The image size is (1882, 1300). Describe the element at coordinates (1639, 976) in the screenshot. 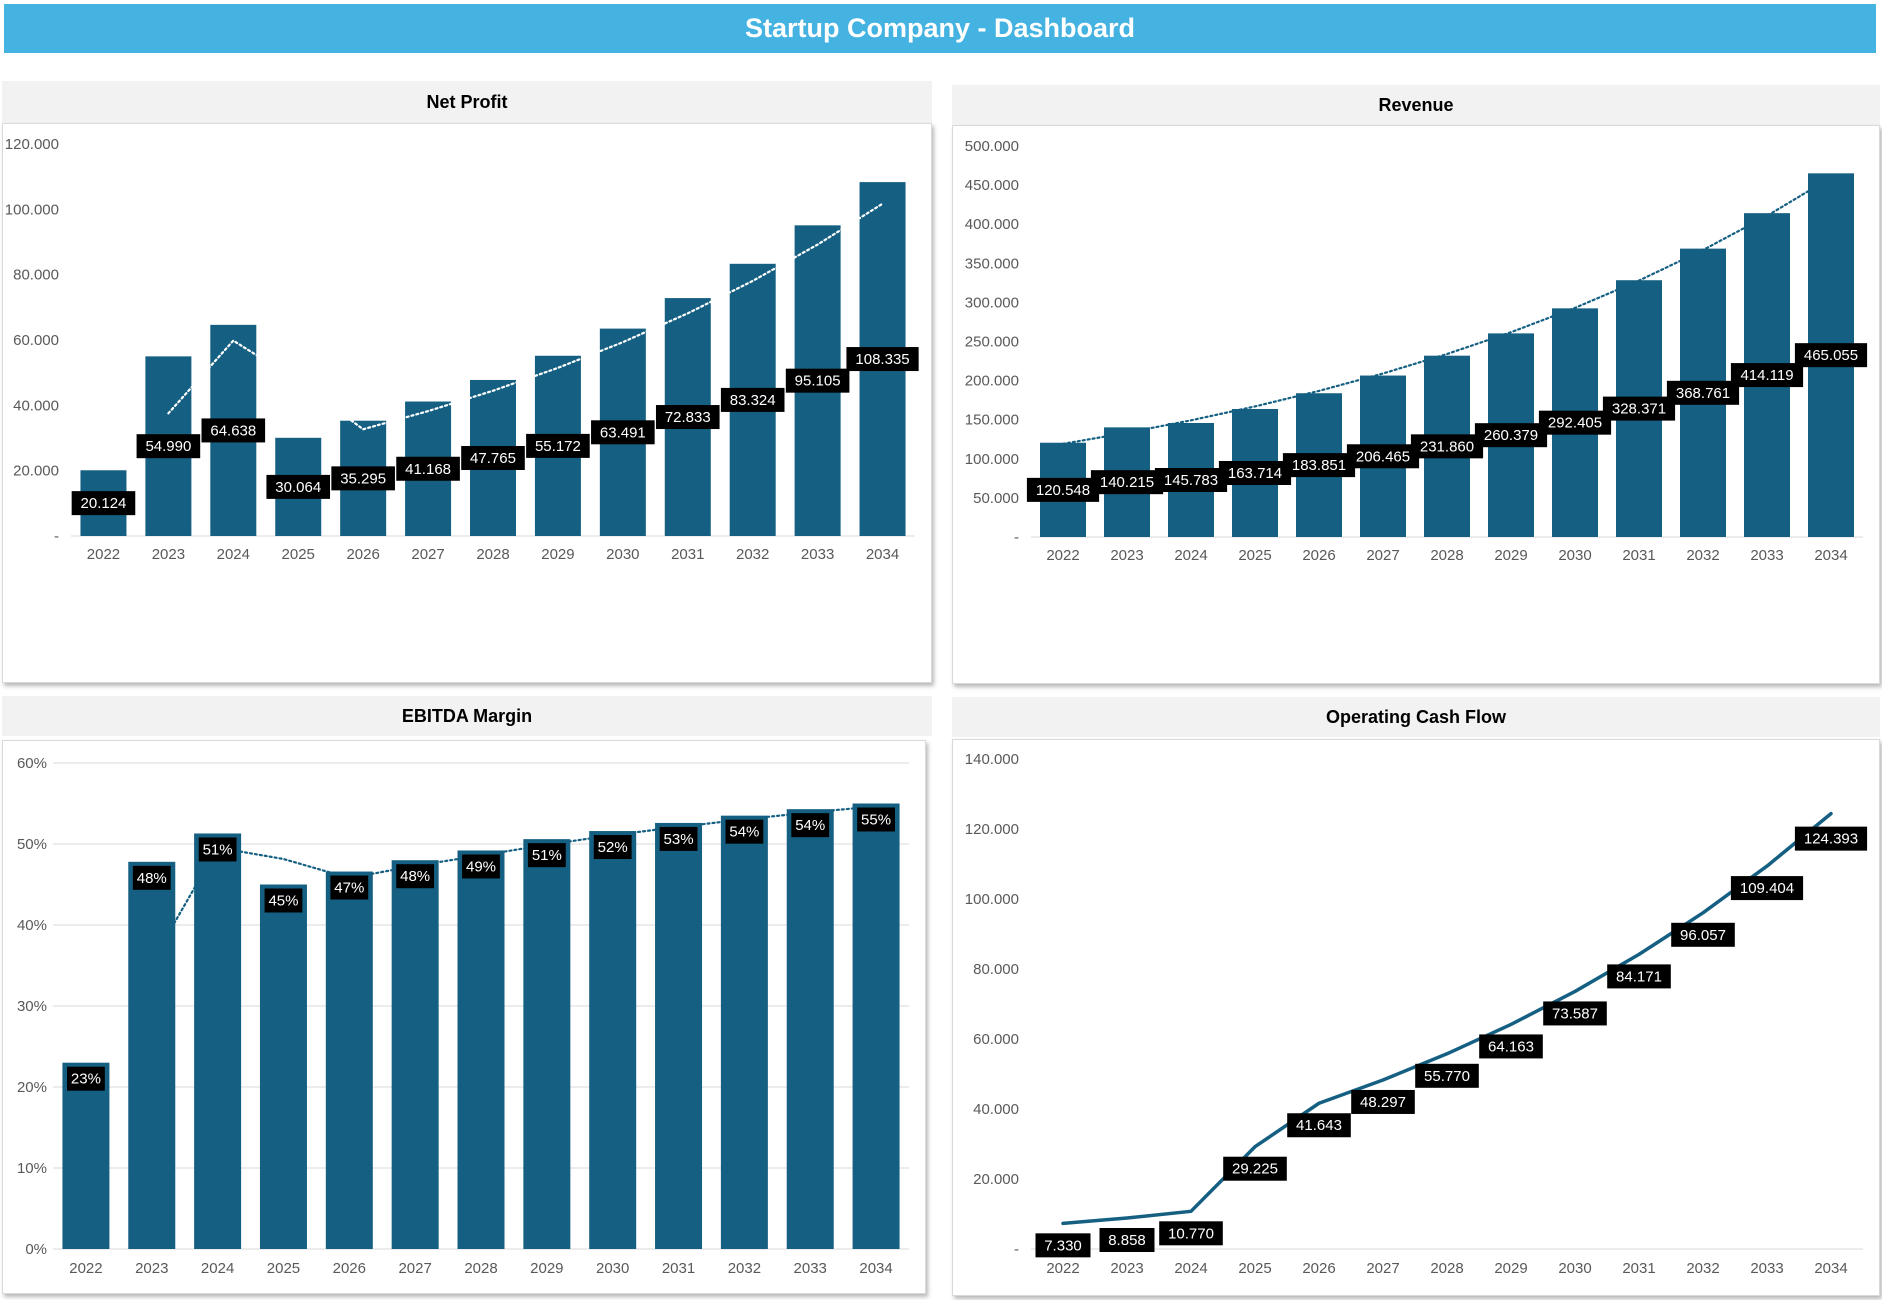

I see `operating-cash-flow-data-label-text: 84.171` at that location.